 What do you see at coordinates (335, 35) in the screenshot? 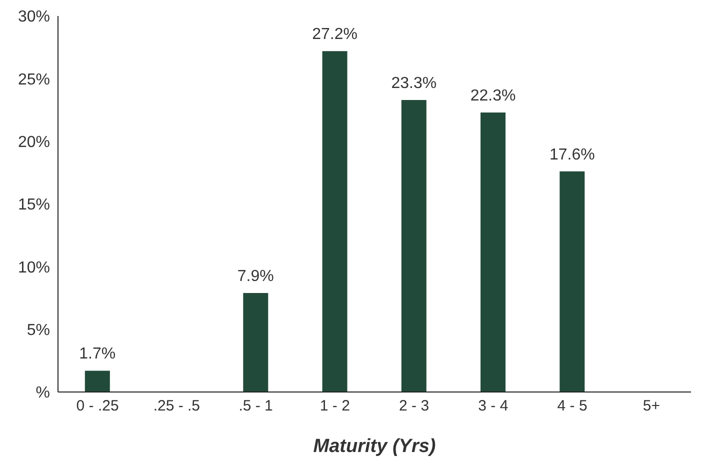
I see `data-label: 27.2%` at bounding box center [335, 35].